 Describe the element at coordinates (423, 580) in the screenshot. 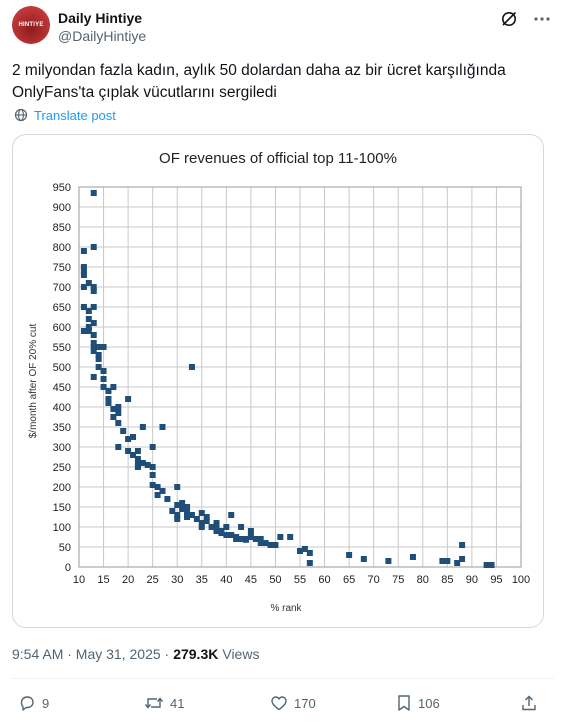

I see `x-tick-label: 80` at that location.